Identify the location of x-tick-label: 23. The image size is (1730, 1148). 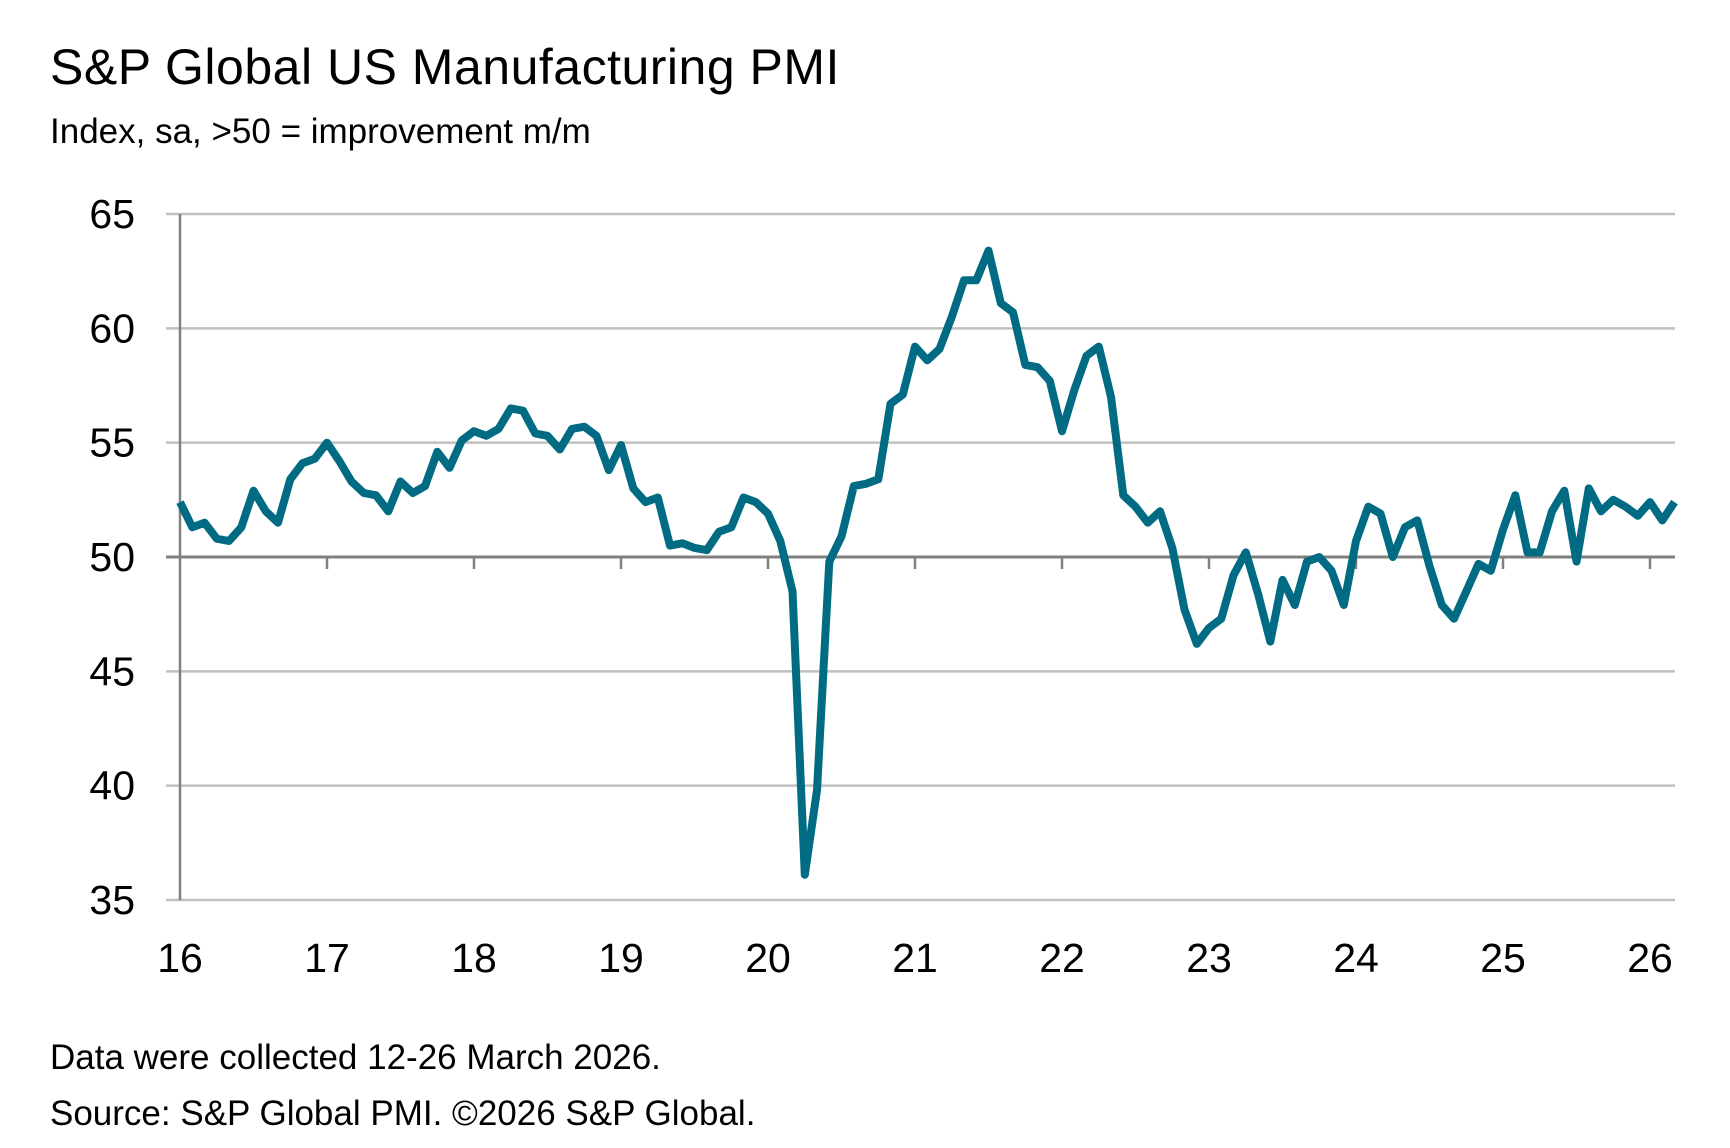
(1209, 958).